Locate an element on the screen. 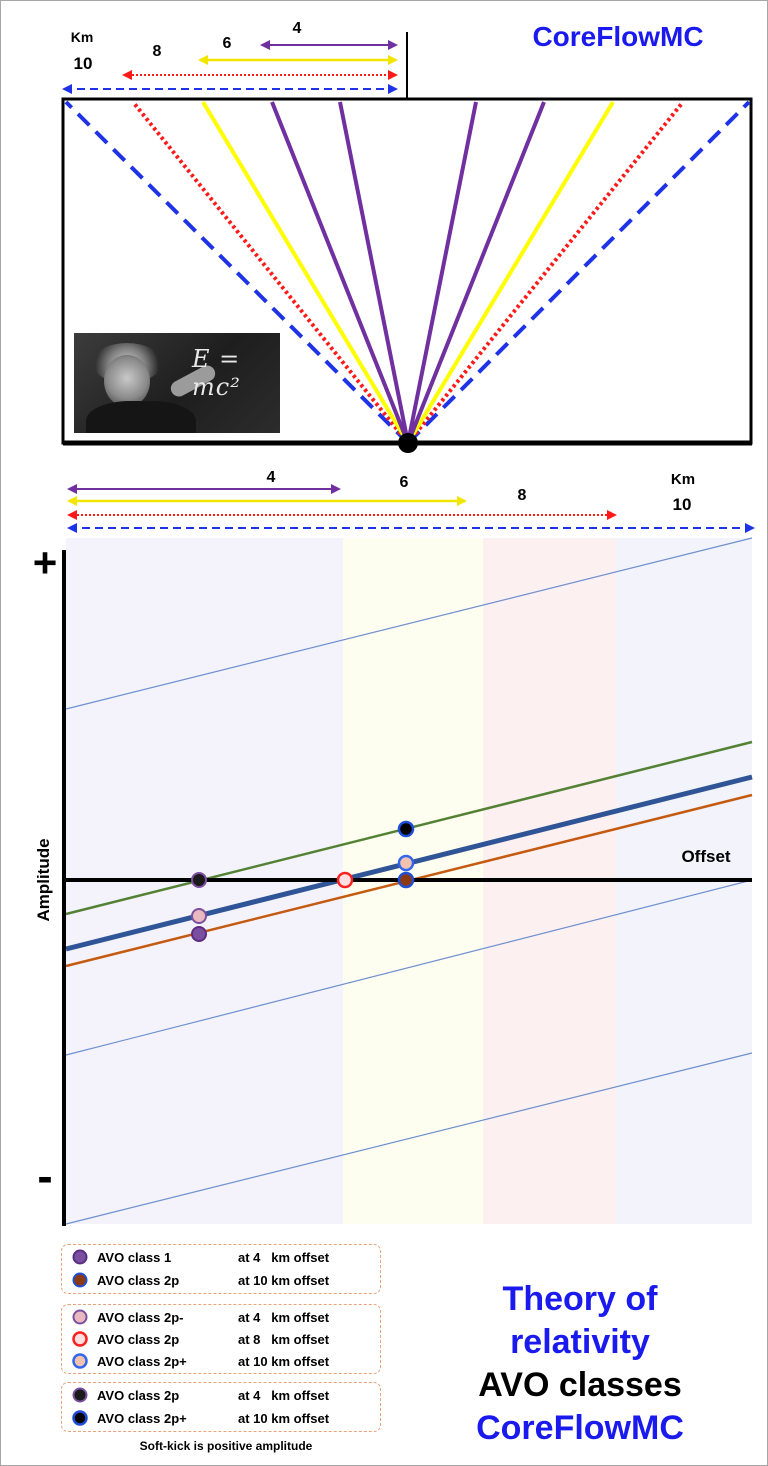 The height and width of the screenshot is (1466, 768). legend-offset-class2p-8km: at 8 km offset is located at coordinates (284, 1339).